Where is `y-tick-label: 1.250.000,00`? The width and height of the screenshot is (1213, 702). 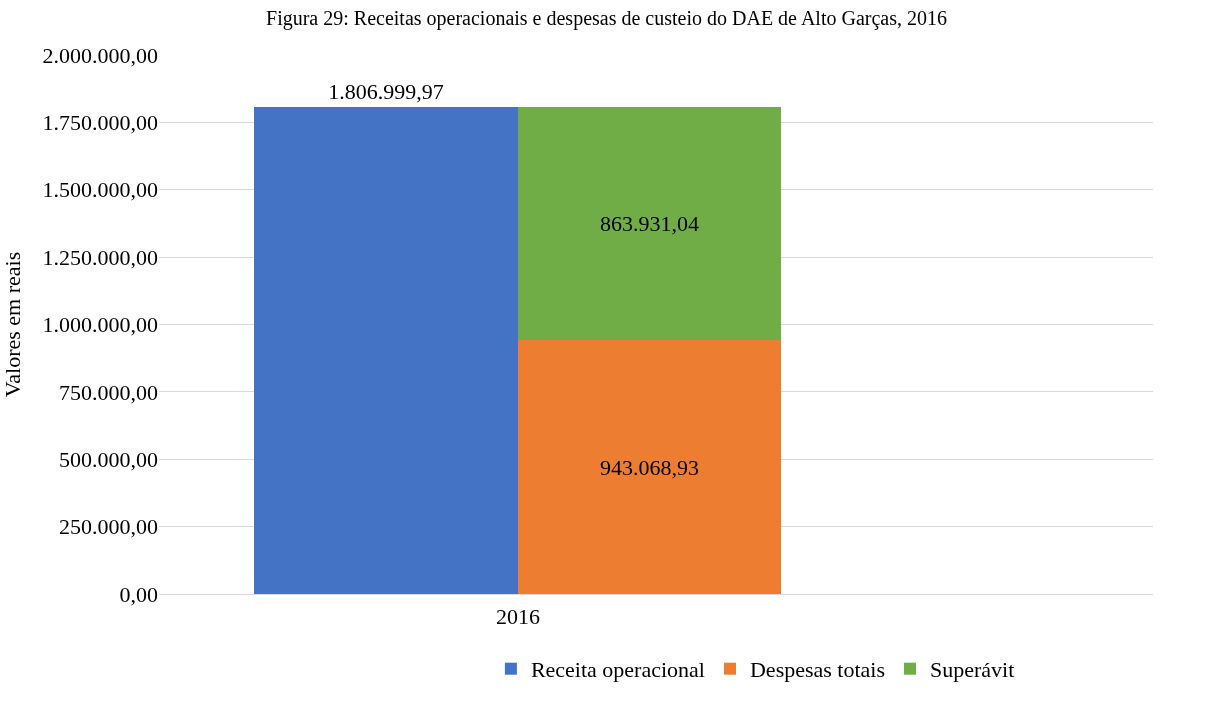
y-tick-label: 1.250.000,00 is located at coordinates (100, 257).